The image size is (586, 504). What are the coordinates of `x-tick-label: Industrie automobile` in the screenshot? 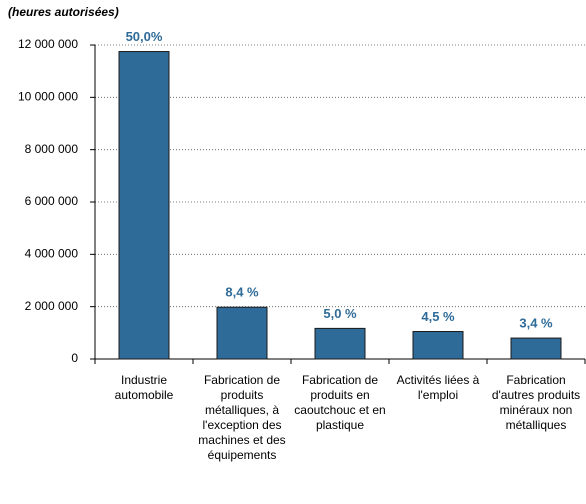 It's located at (144, 387).